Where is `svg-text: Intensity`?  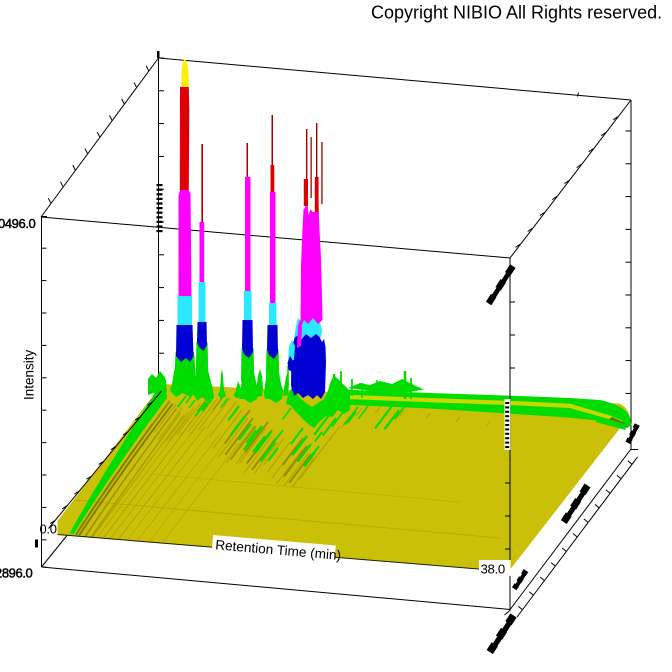
svg-text: Intensity is located at coordinates (29, 374).